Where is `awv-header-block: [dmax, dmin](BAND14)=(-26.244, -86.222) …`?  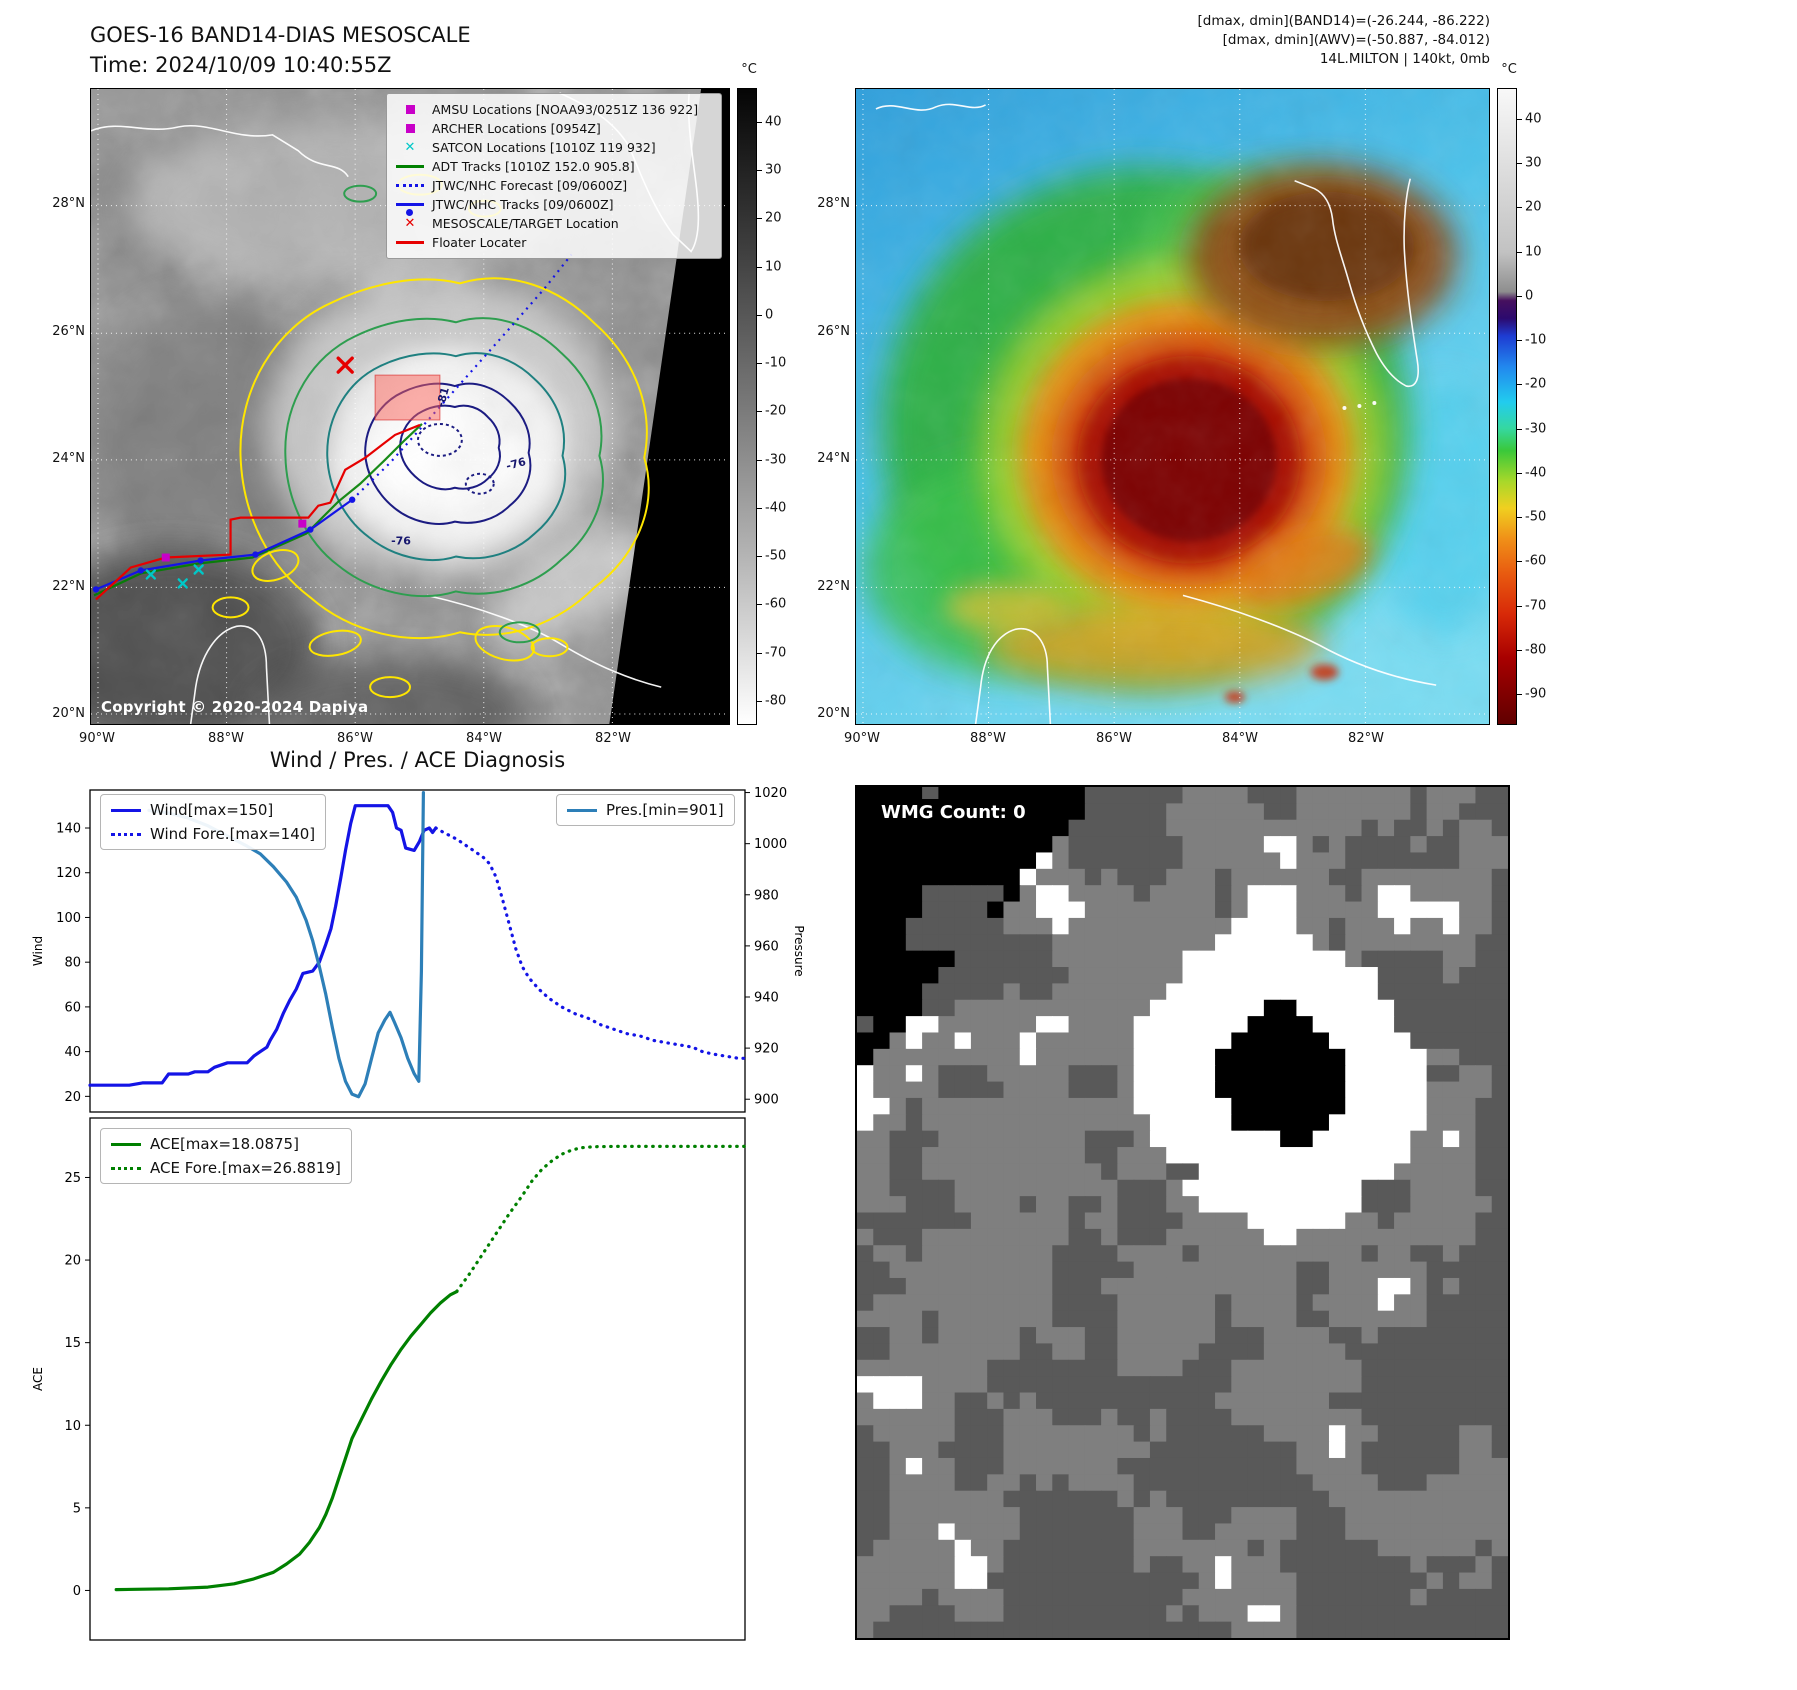 awv-header-block: [dmax, dmin](BAND14)=(-26.244, -86.222) … is located at coordinates (1344, 40).